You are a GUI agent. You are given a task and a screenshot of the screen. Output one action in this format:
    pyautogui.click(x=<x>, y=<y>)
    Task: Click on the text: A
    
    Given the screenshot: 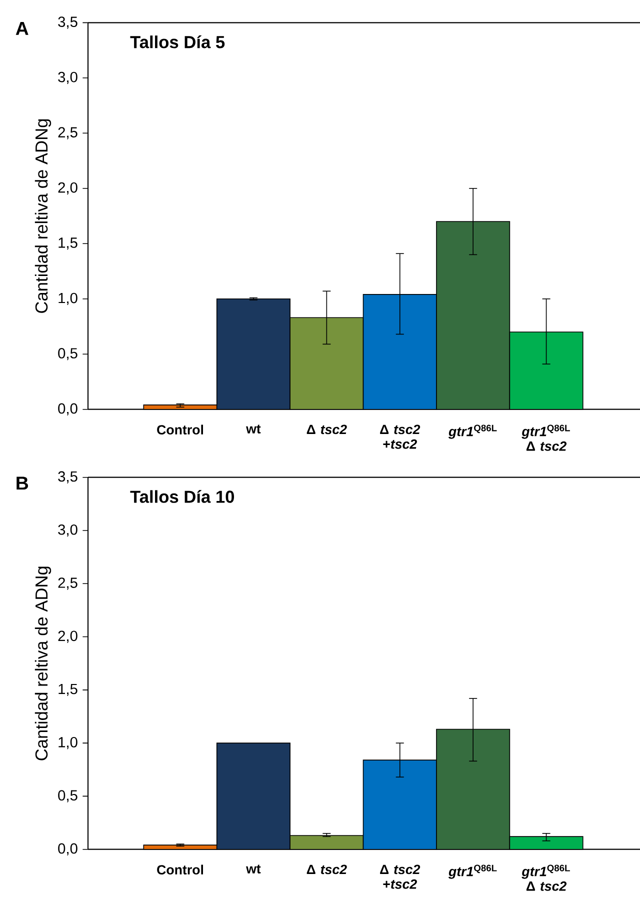 What is the action you would take?
    pyautogui.click(x=22, y=28)
    